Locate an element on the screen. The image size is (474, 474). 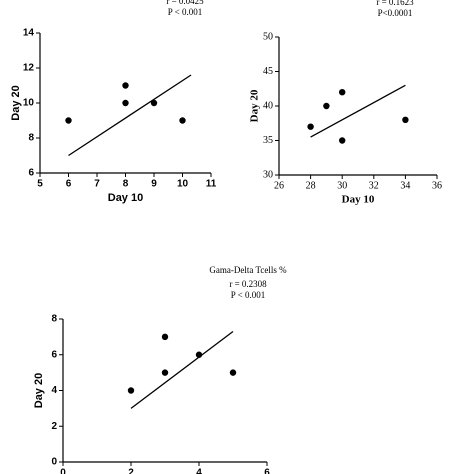
y-tick-label: 12 is located at coordinates (29, 68).